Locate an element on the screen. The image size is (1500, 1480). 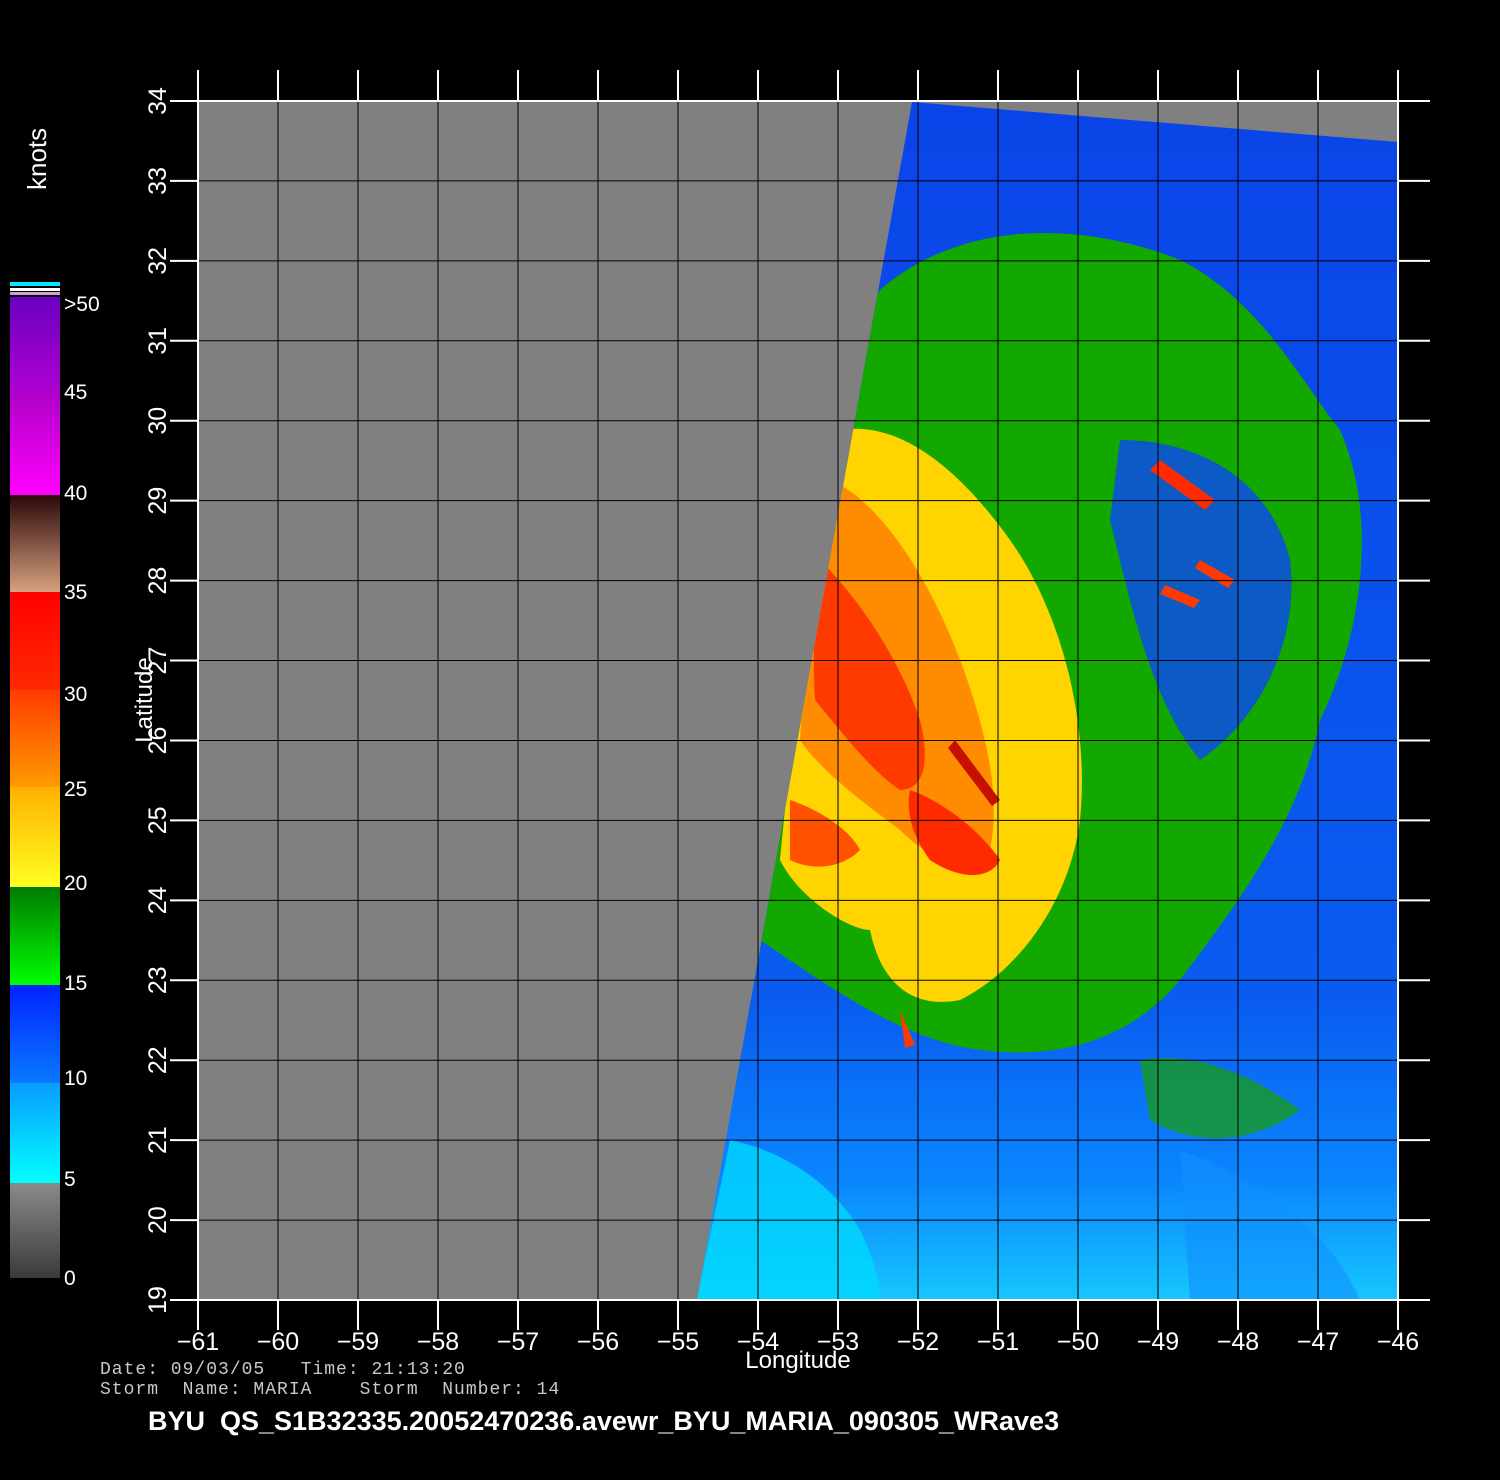
colorbar-label: 15 is located at coordinates (76, 983).